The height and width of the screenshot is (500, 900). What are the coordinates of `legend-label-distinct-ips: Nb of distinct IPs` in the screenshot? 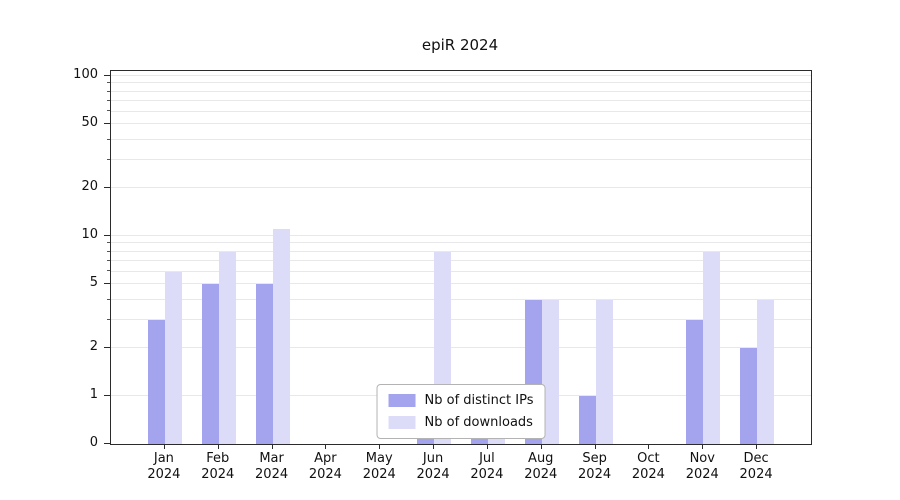 It's located at (479, 400).